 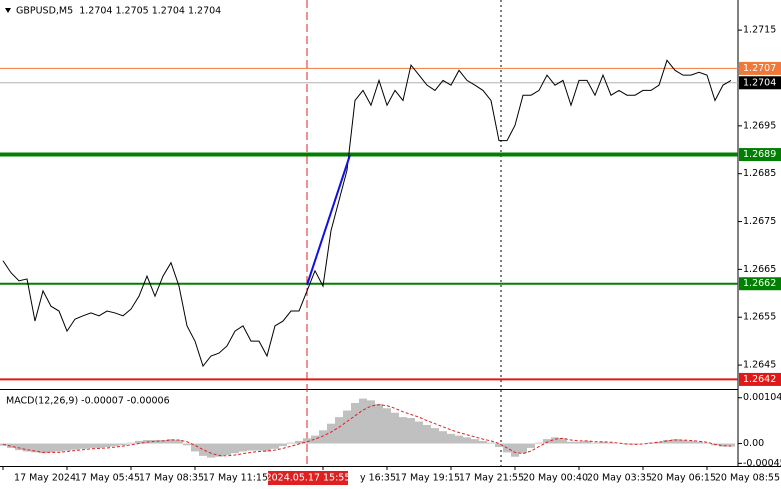 What do you see at coordinates (107, 478) in the screenshot?
I see `x-tick-label: 17 May 05:45` at bounding box center [107, 478].